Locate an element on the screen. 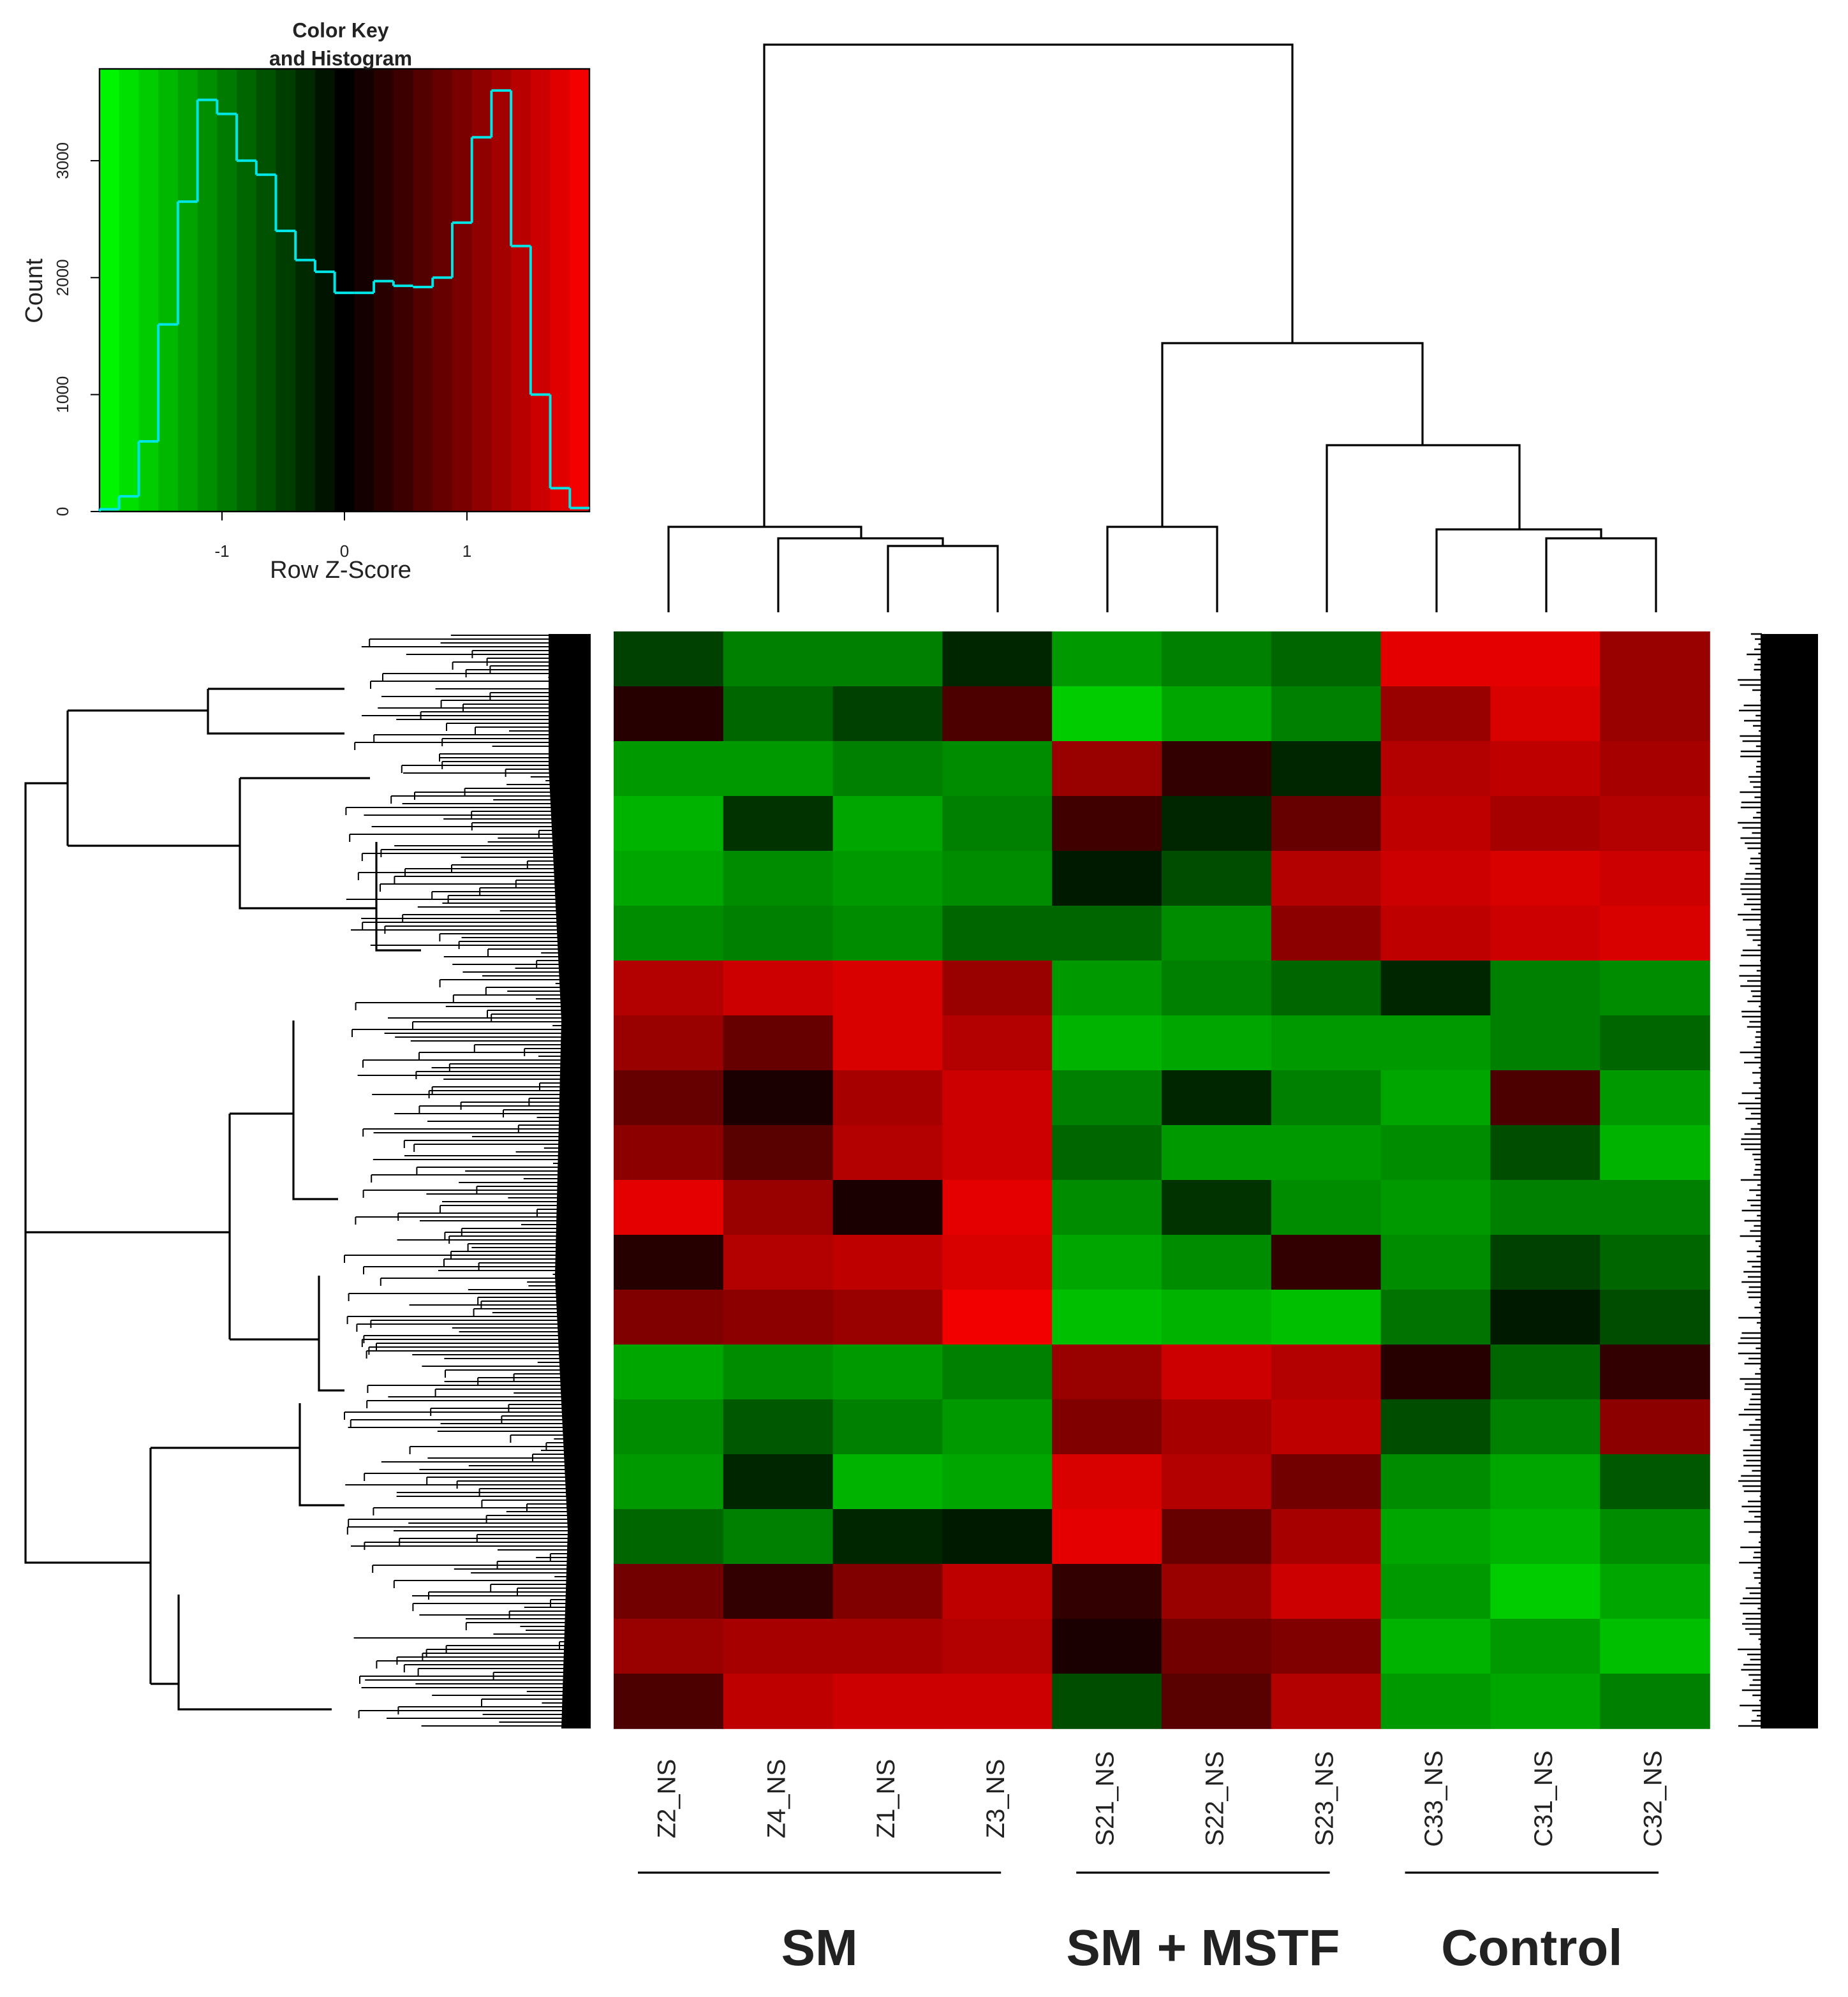  column-label: S22_NS is located at coordinates (1215, 1798).